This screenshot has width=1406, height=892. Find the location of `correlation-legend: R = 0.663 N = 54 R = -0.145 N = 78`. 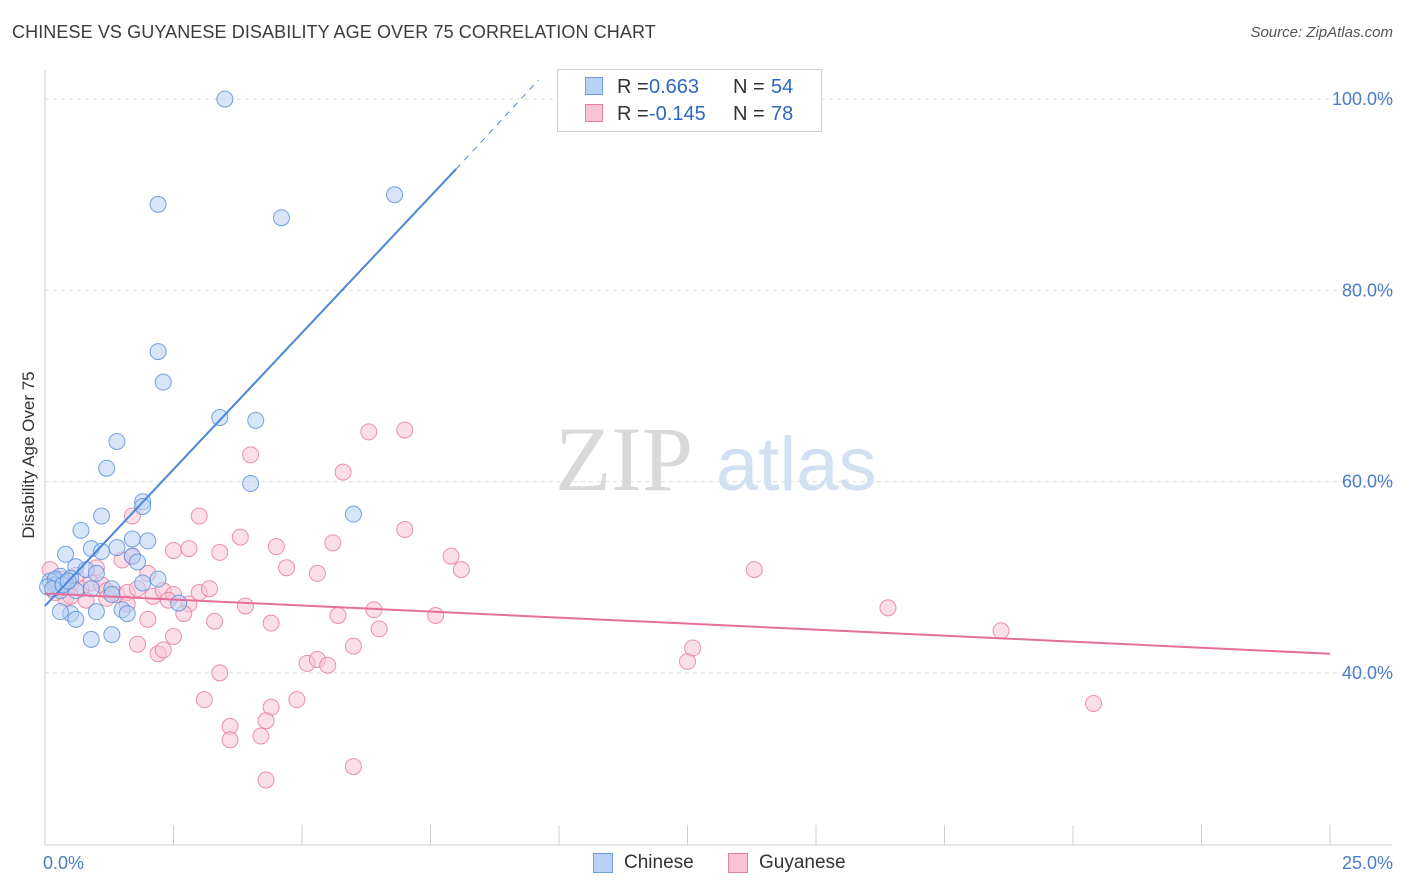

correlation-legend: R = 0.663 N = 54 R = -0.145 N = 78 is located at coordinates (689, 100).